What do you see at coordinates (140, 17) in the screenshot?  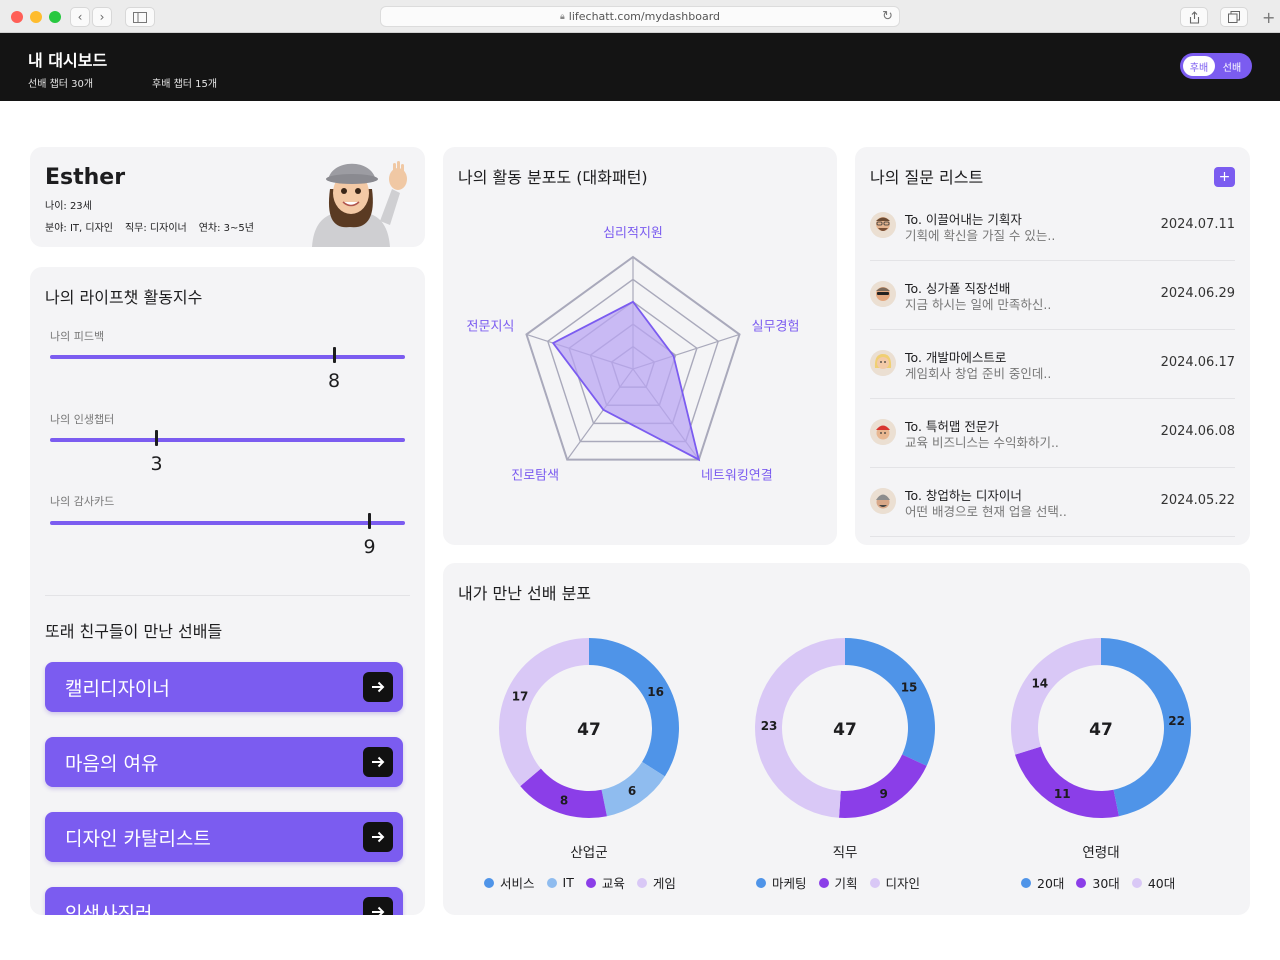 I see `sidebar-toggle-icon` at bounding box center [140, 17].